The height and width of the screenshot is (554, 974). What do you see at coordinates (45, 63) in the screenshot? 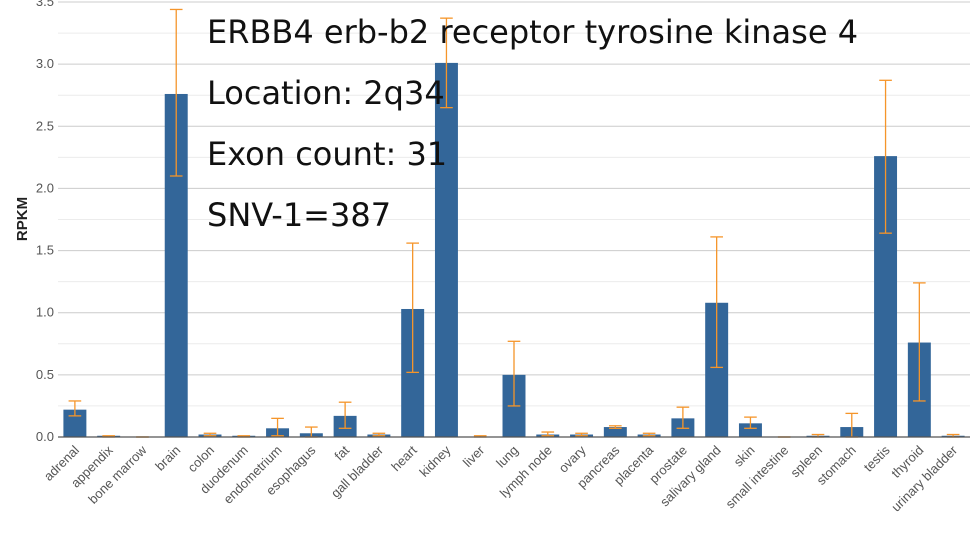
I see `y-tick-label: 3.0` at bounding box center [45, 63].